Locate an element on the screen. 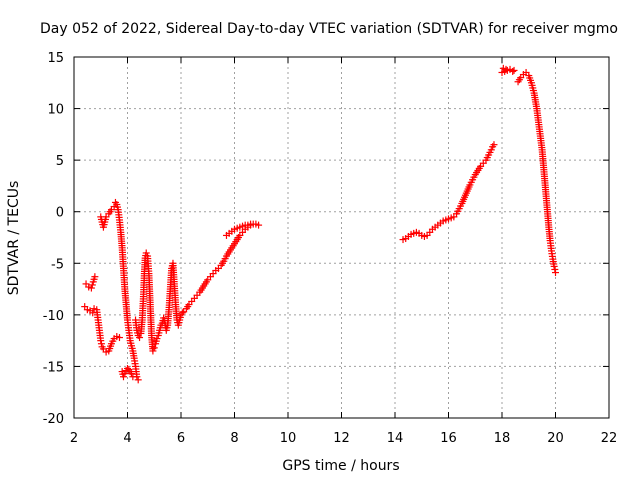 The height and width of the screenshot is (480, 640). y-tick-label: 15 is located at coordinates (55, 58).